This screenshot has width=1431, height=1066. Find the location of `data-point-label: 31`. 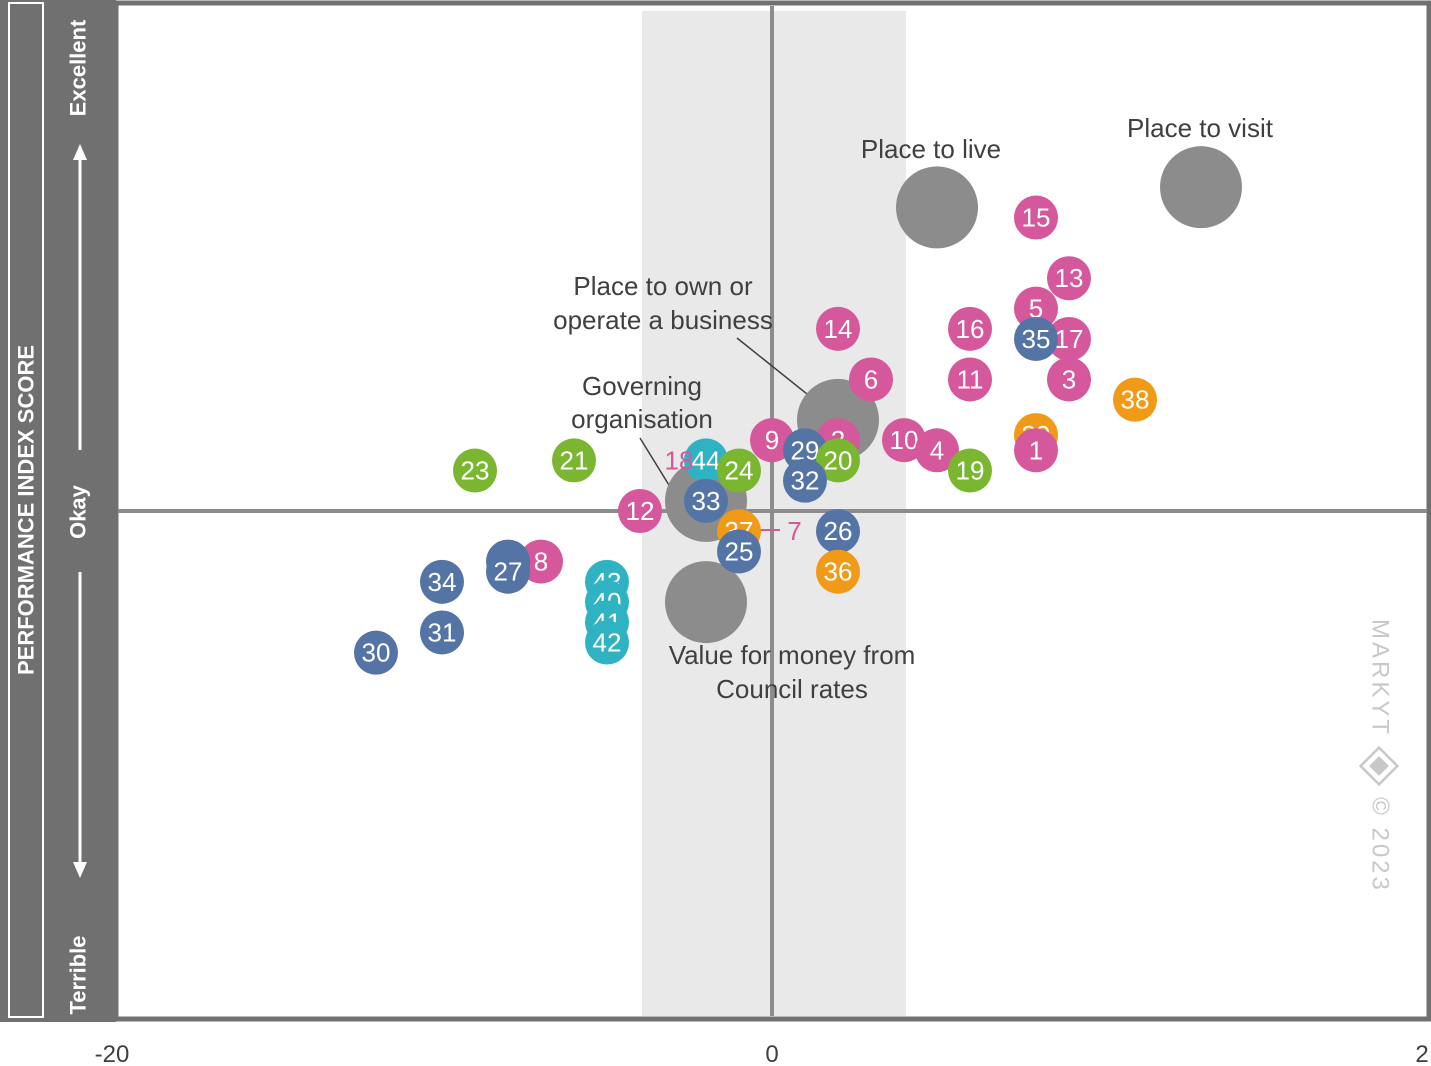

data-point-label: 31 is located at coordinates (442, 632).